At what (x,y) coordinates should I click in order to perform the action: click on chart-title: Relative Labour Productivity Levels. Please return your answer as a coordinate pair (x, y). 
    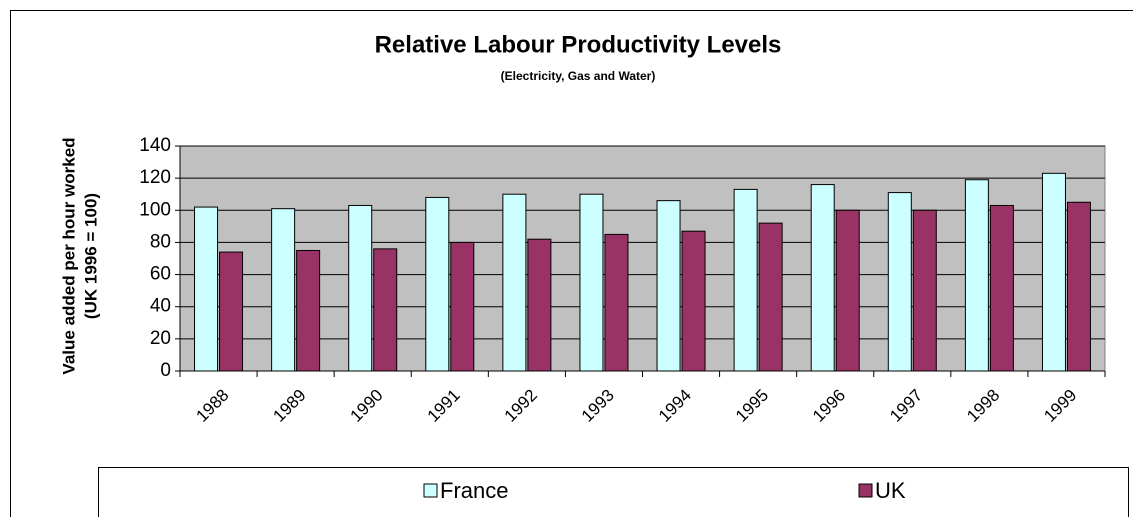
    Looking at the image, I should click on (578, 44).